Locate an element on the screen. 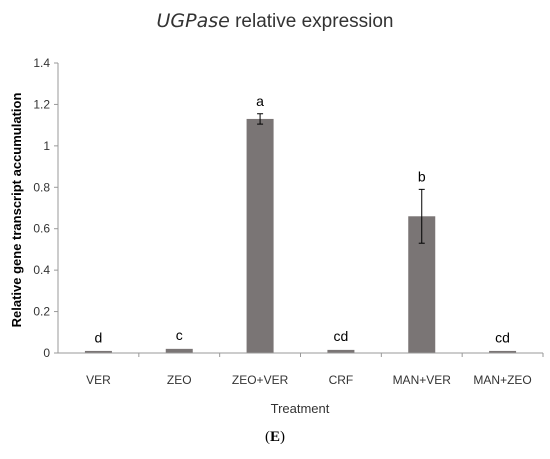  y-tick-label: 0.8 is located at coordinates (41, 187).